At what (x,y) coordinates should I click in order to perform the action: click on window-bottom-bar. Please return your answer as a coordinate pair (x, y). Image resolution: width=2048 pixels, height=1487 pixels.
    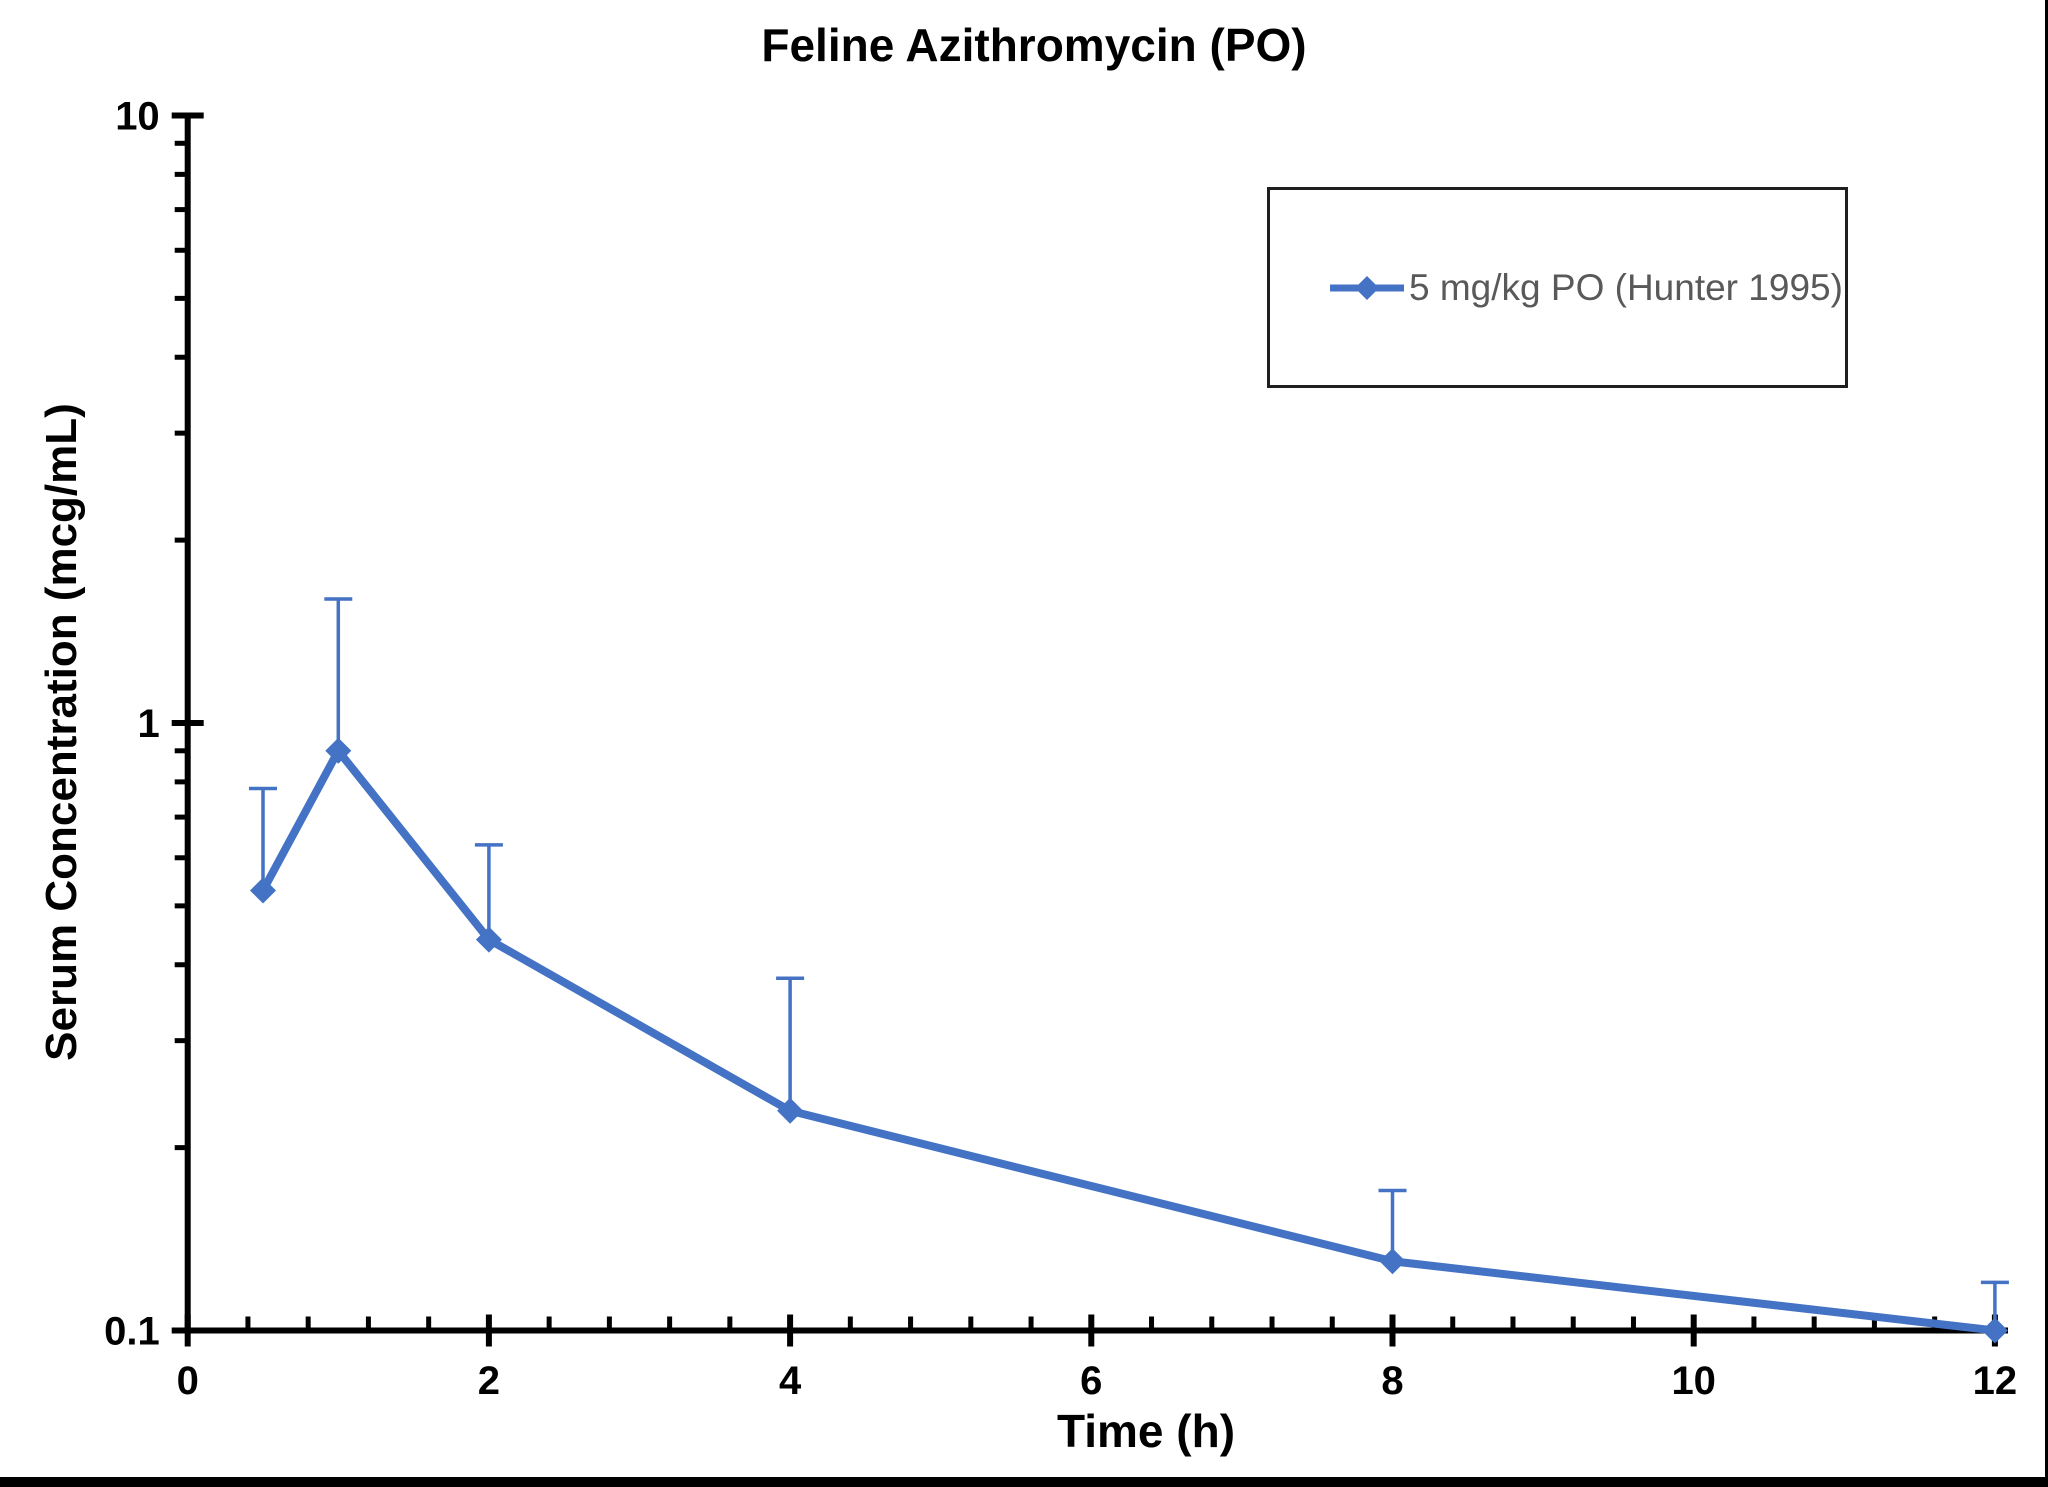
    Looking at the image, I should click on (1024, 1482).